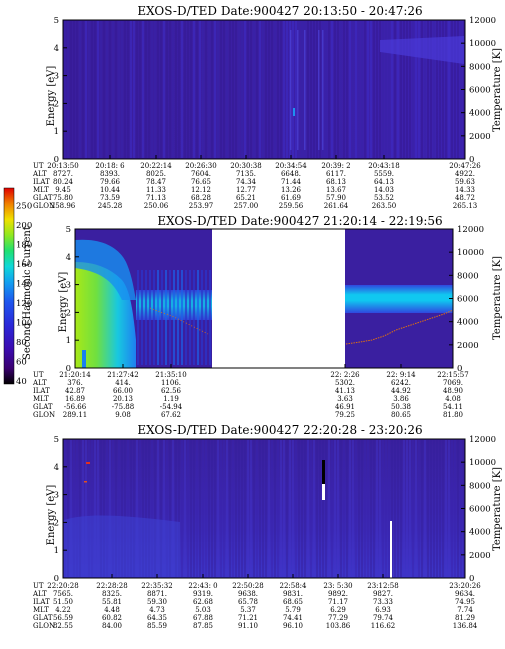 Image resolution: width=505 pixels, height=649 pixels. I want to click on panel-1-eph-alt-value: 6648., so click(291, 174).